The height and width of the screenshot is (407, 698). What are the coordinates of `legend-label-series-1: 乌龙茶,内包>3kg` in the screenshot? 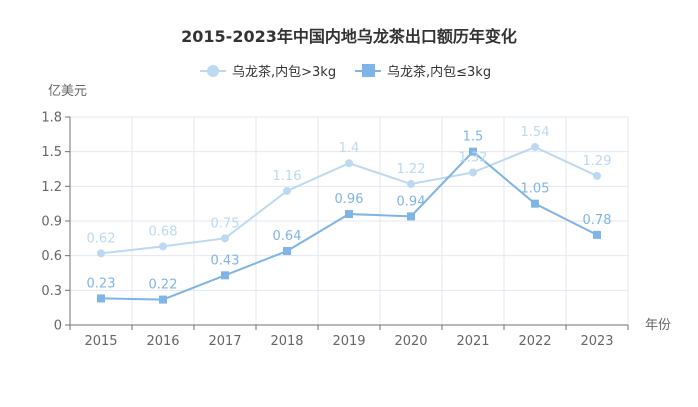 It's located at (284, 72).